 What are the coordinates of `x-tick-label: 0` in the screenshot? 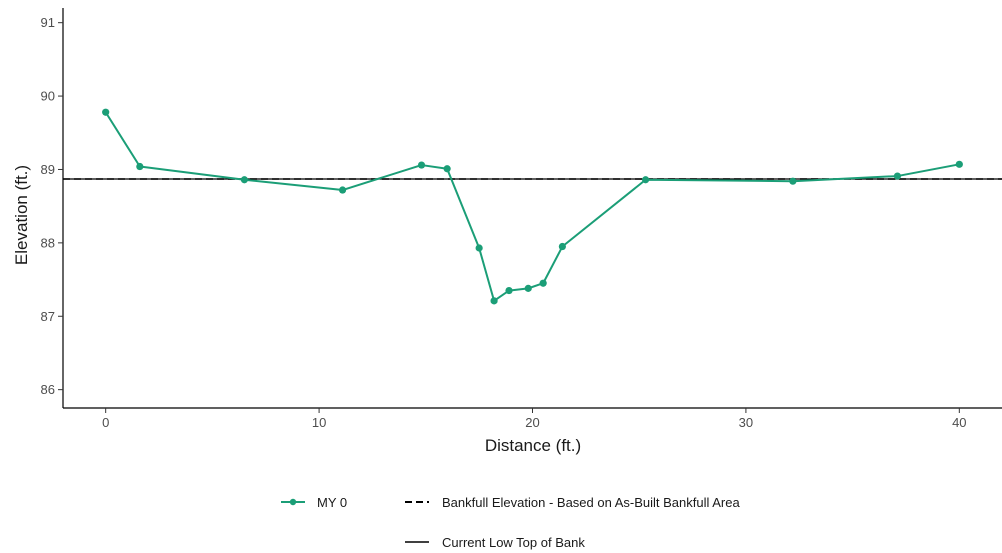 It's located at (105, 422).